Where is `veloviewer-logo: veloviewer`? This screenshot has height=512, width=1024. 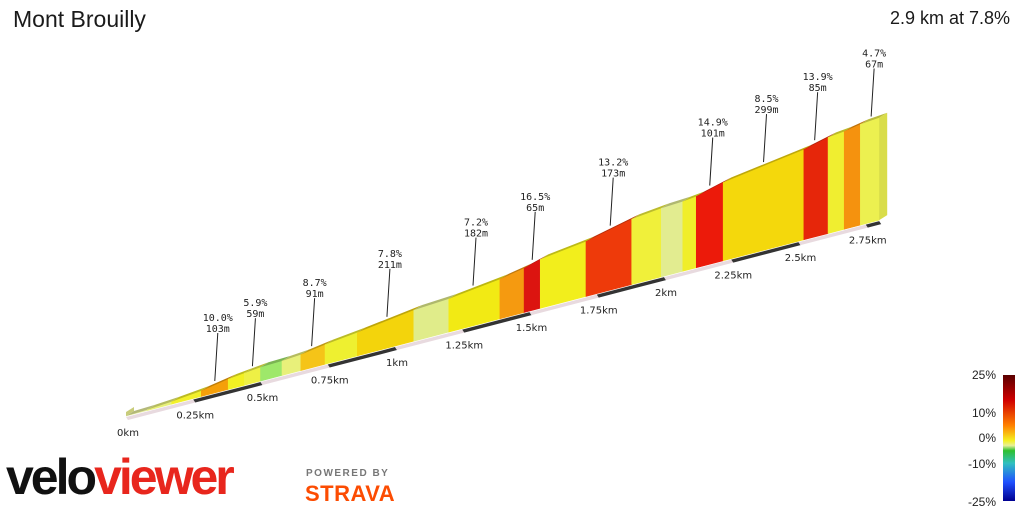
veloviewer-logo: veloviewer is located at coordinates (120, 477).